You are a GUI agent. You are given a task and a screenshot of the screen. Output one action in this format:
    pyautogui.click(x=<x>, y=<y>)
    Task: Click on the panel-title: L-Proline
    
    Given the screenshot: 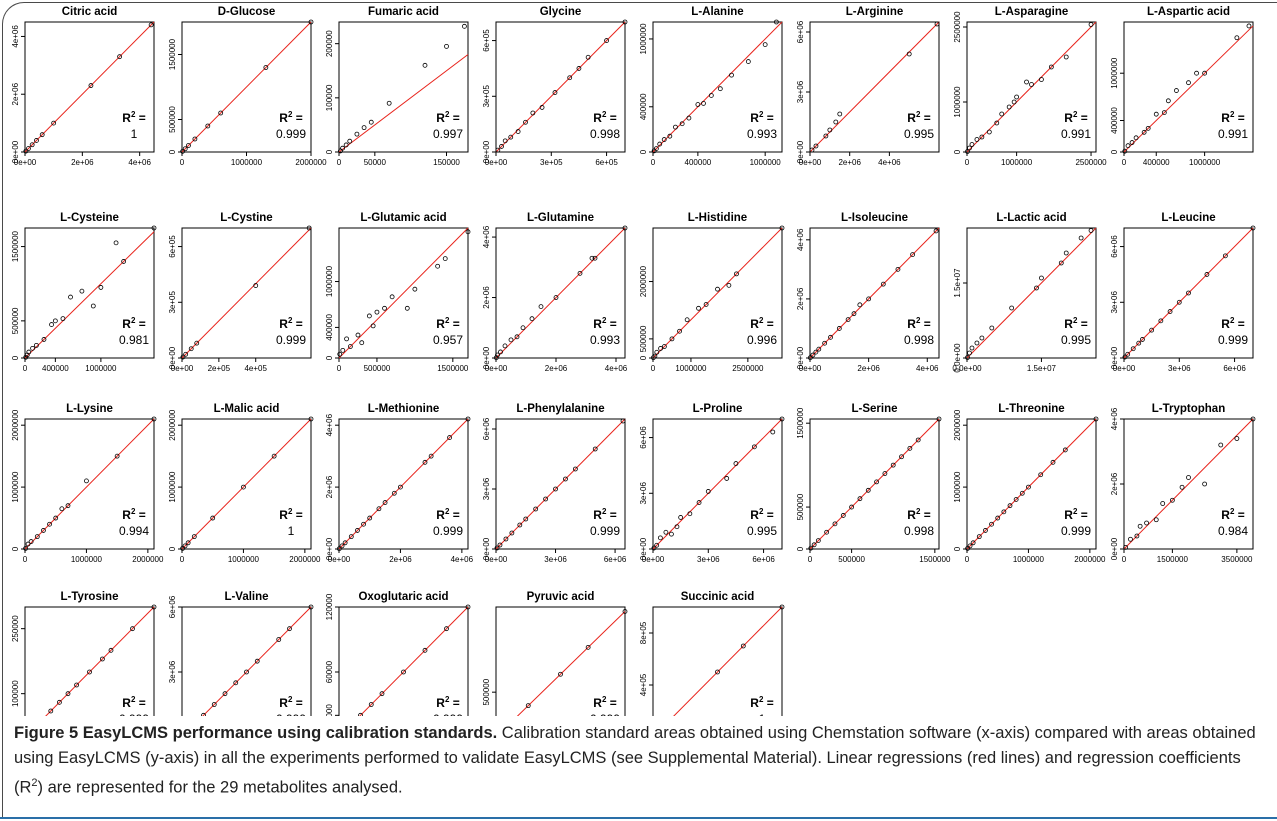 What is the action you would take?
    pyautogui.click(x=718, y=409)
    